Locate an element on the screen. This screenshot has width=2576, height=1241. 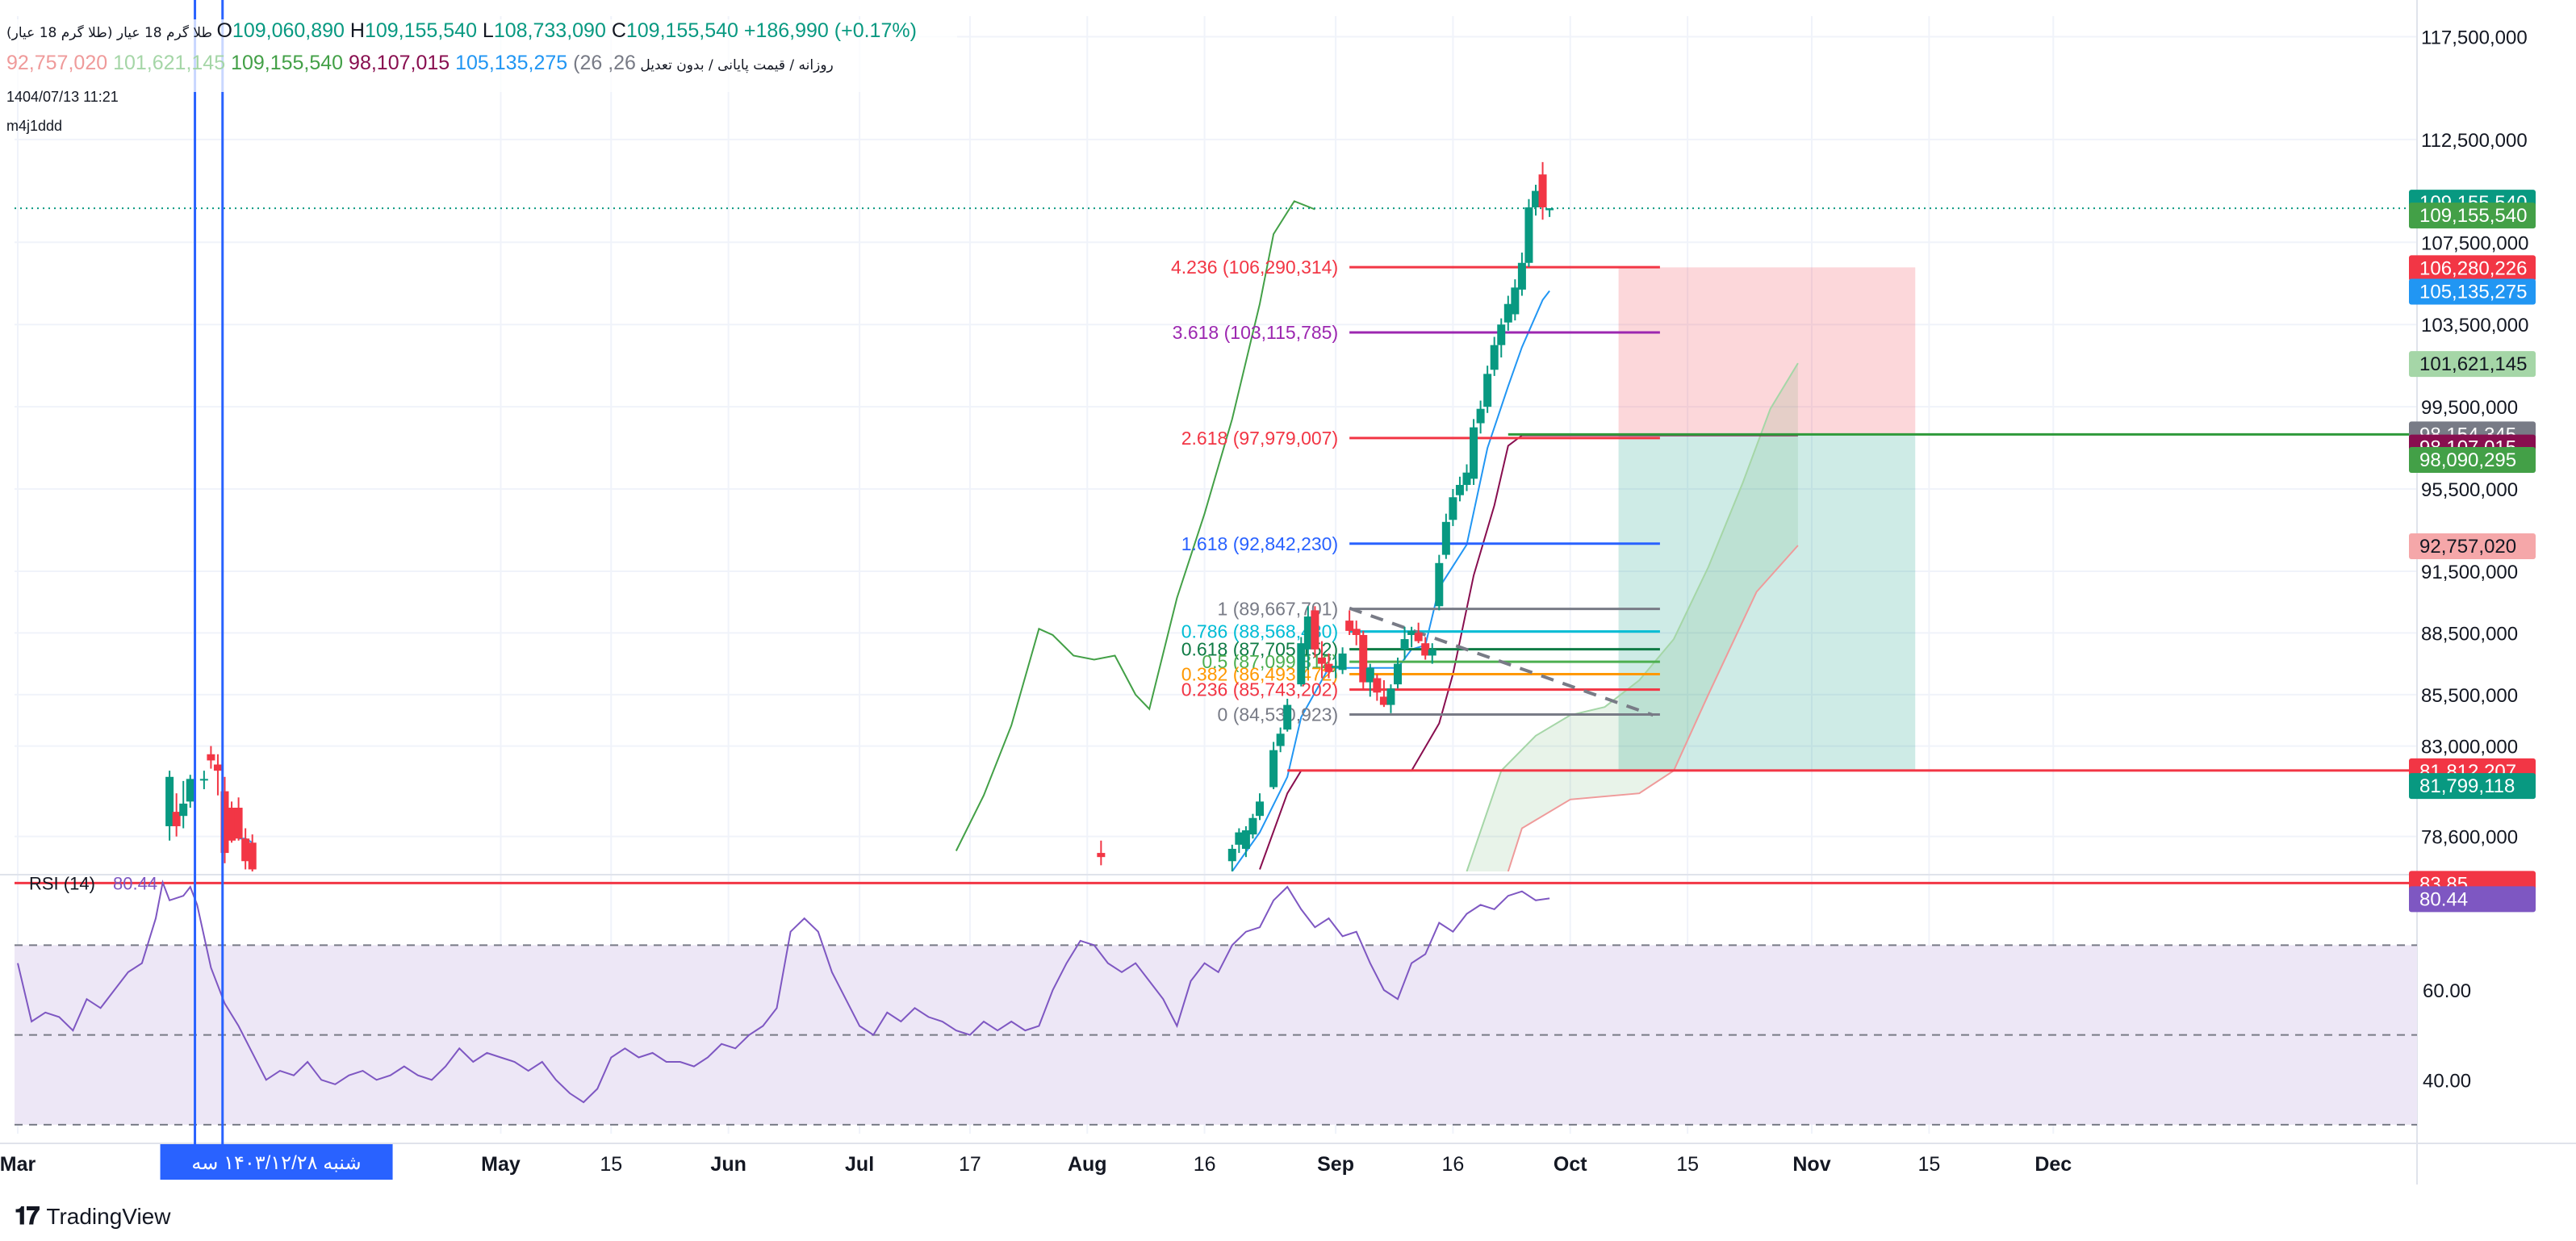
position-stop-zone is located at coordinates (1767, 351).